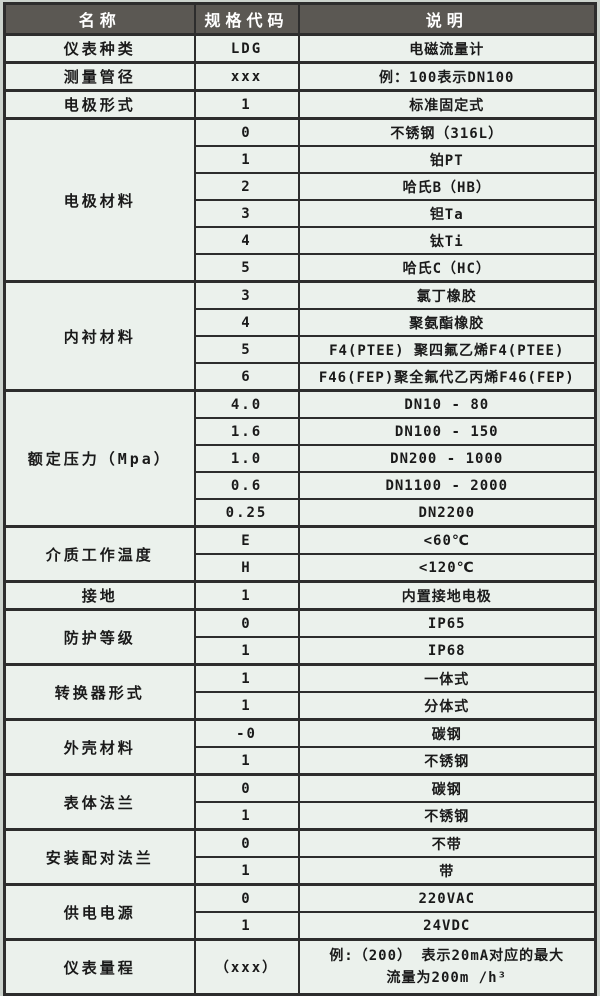 The image size is (600, 996). I want to click on table-row: 0.6 DN1100 - 2000, so click(301, 485).